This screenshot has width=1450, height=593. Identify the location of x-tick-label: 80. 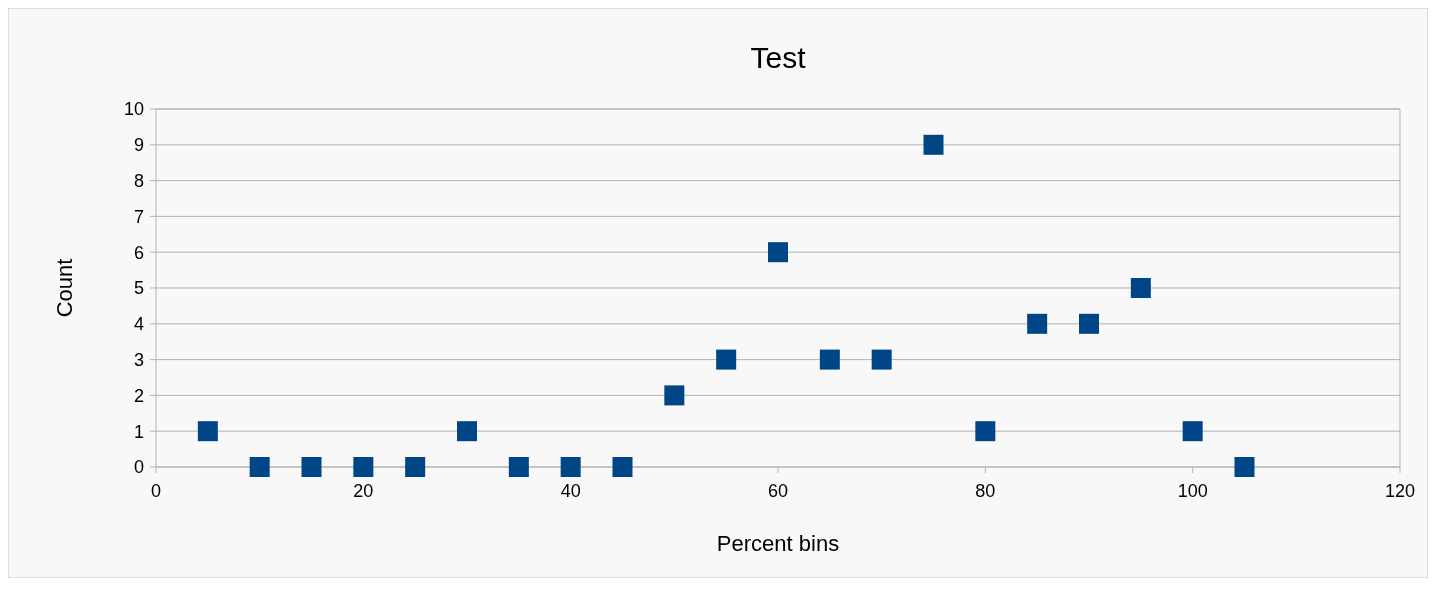
(985, 491).